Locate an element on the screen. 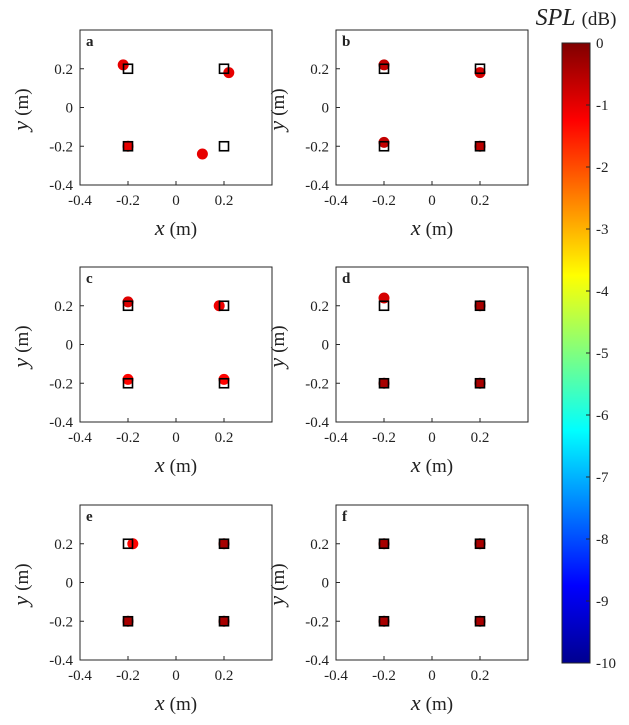 The height and width of the screenshot is (725, 629). panel-letter: a is located at coordinates (90, 42).